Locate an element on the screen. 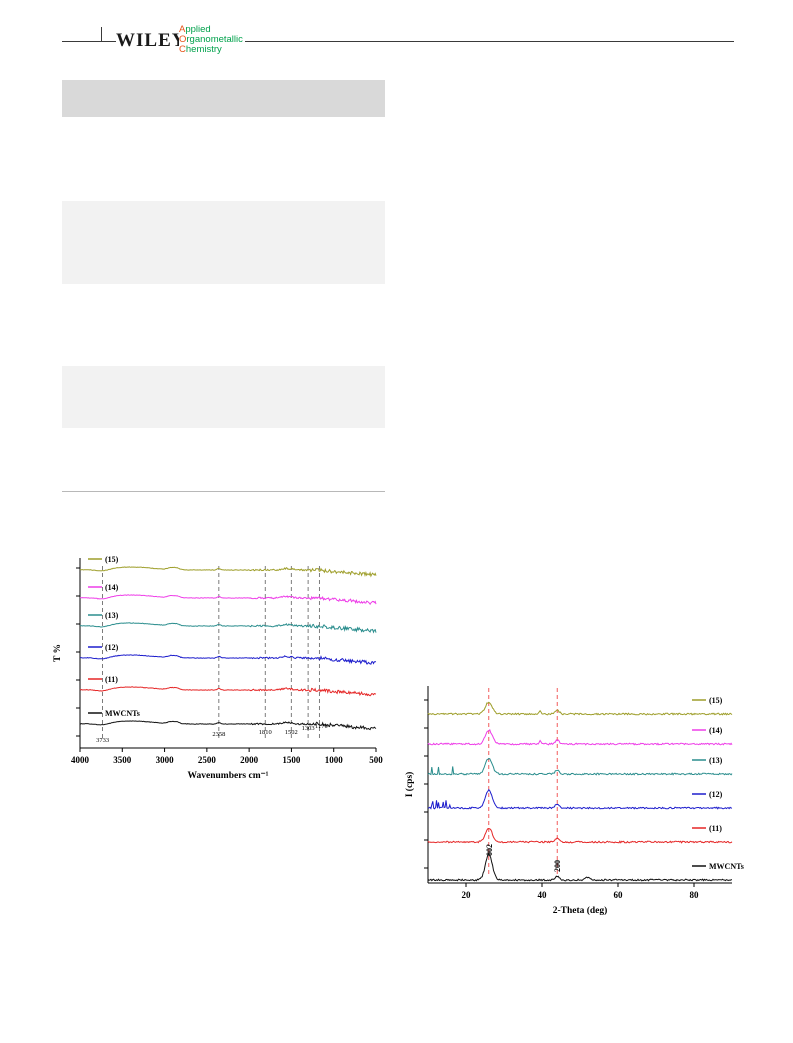 This screenshot has width=793, height=1043. peak-annotation: 3733 is located at coordinates (102, 740).